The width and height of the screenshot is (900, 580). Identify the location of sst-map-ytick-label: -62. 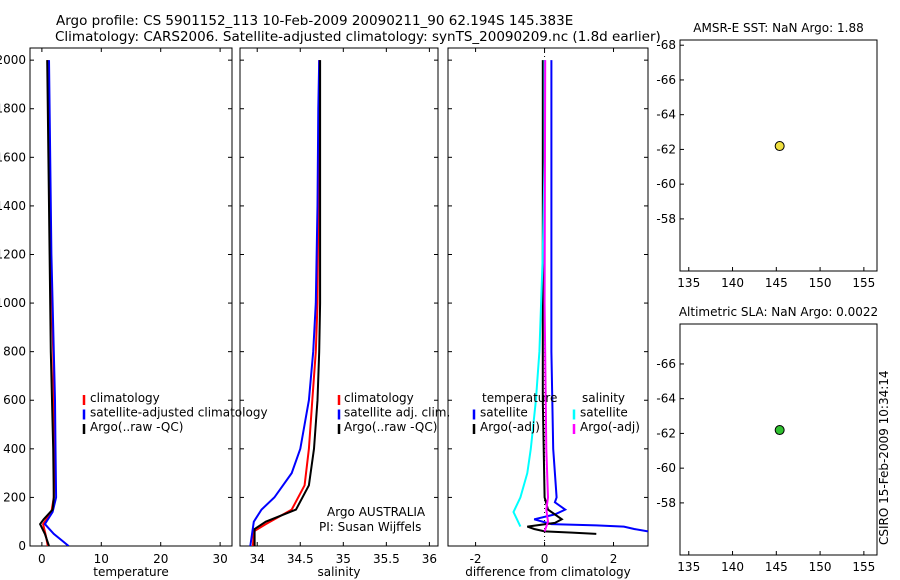
(666, 149).